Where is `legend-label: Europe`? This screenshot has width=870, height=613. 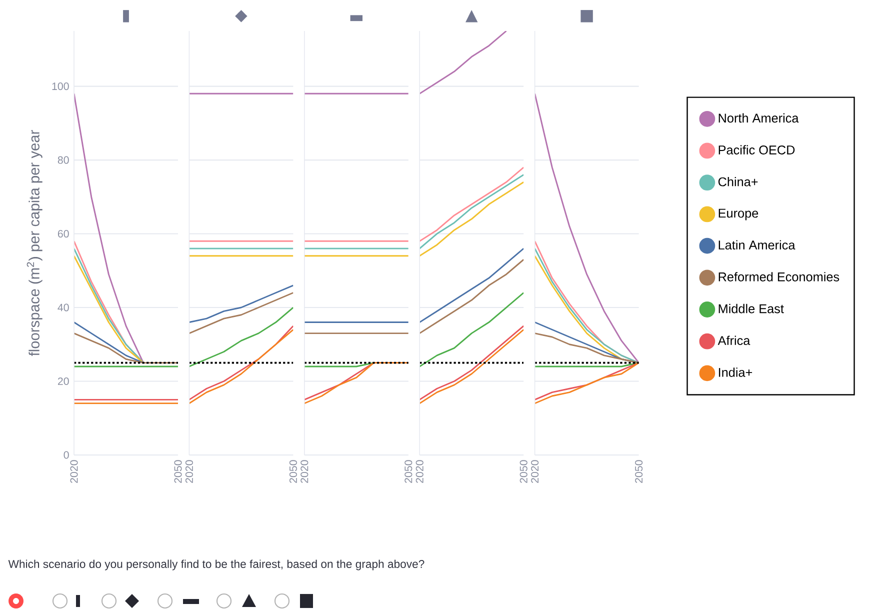 legend-label: Europe is located at coordinates (738, 214).